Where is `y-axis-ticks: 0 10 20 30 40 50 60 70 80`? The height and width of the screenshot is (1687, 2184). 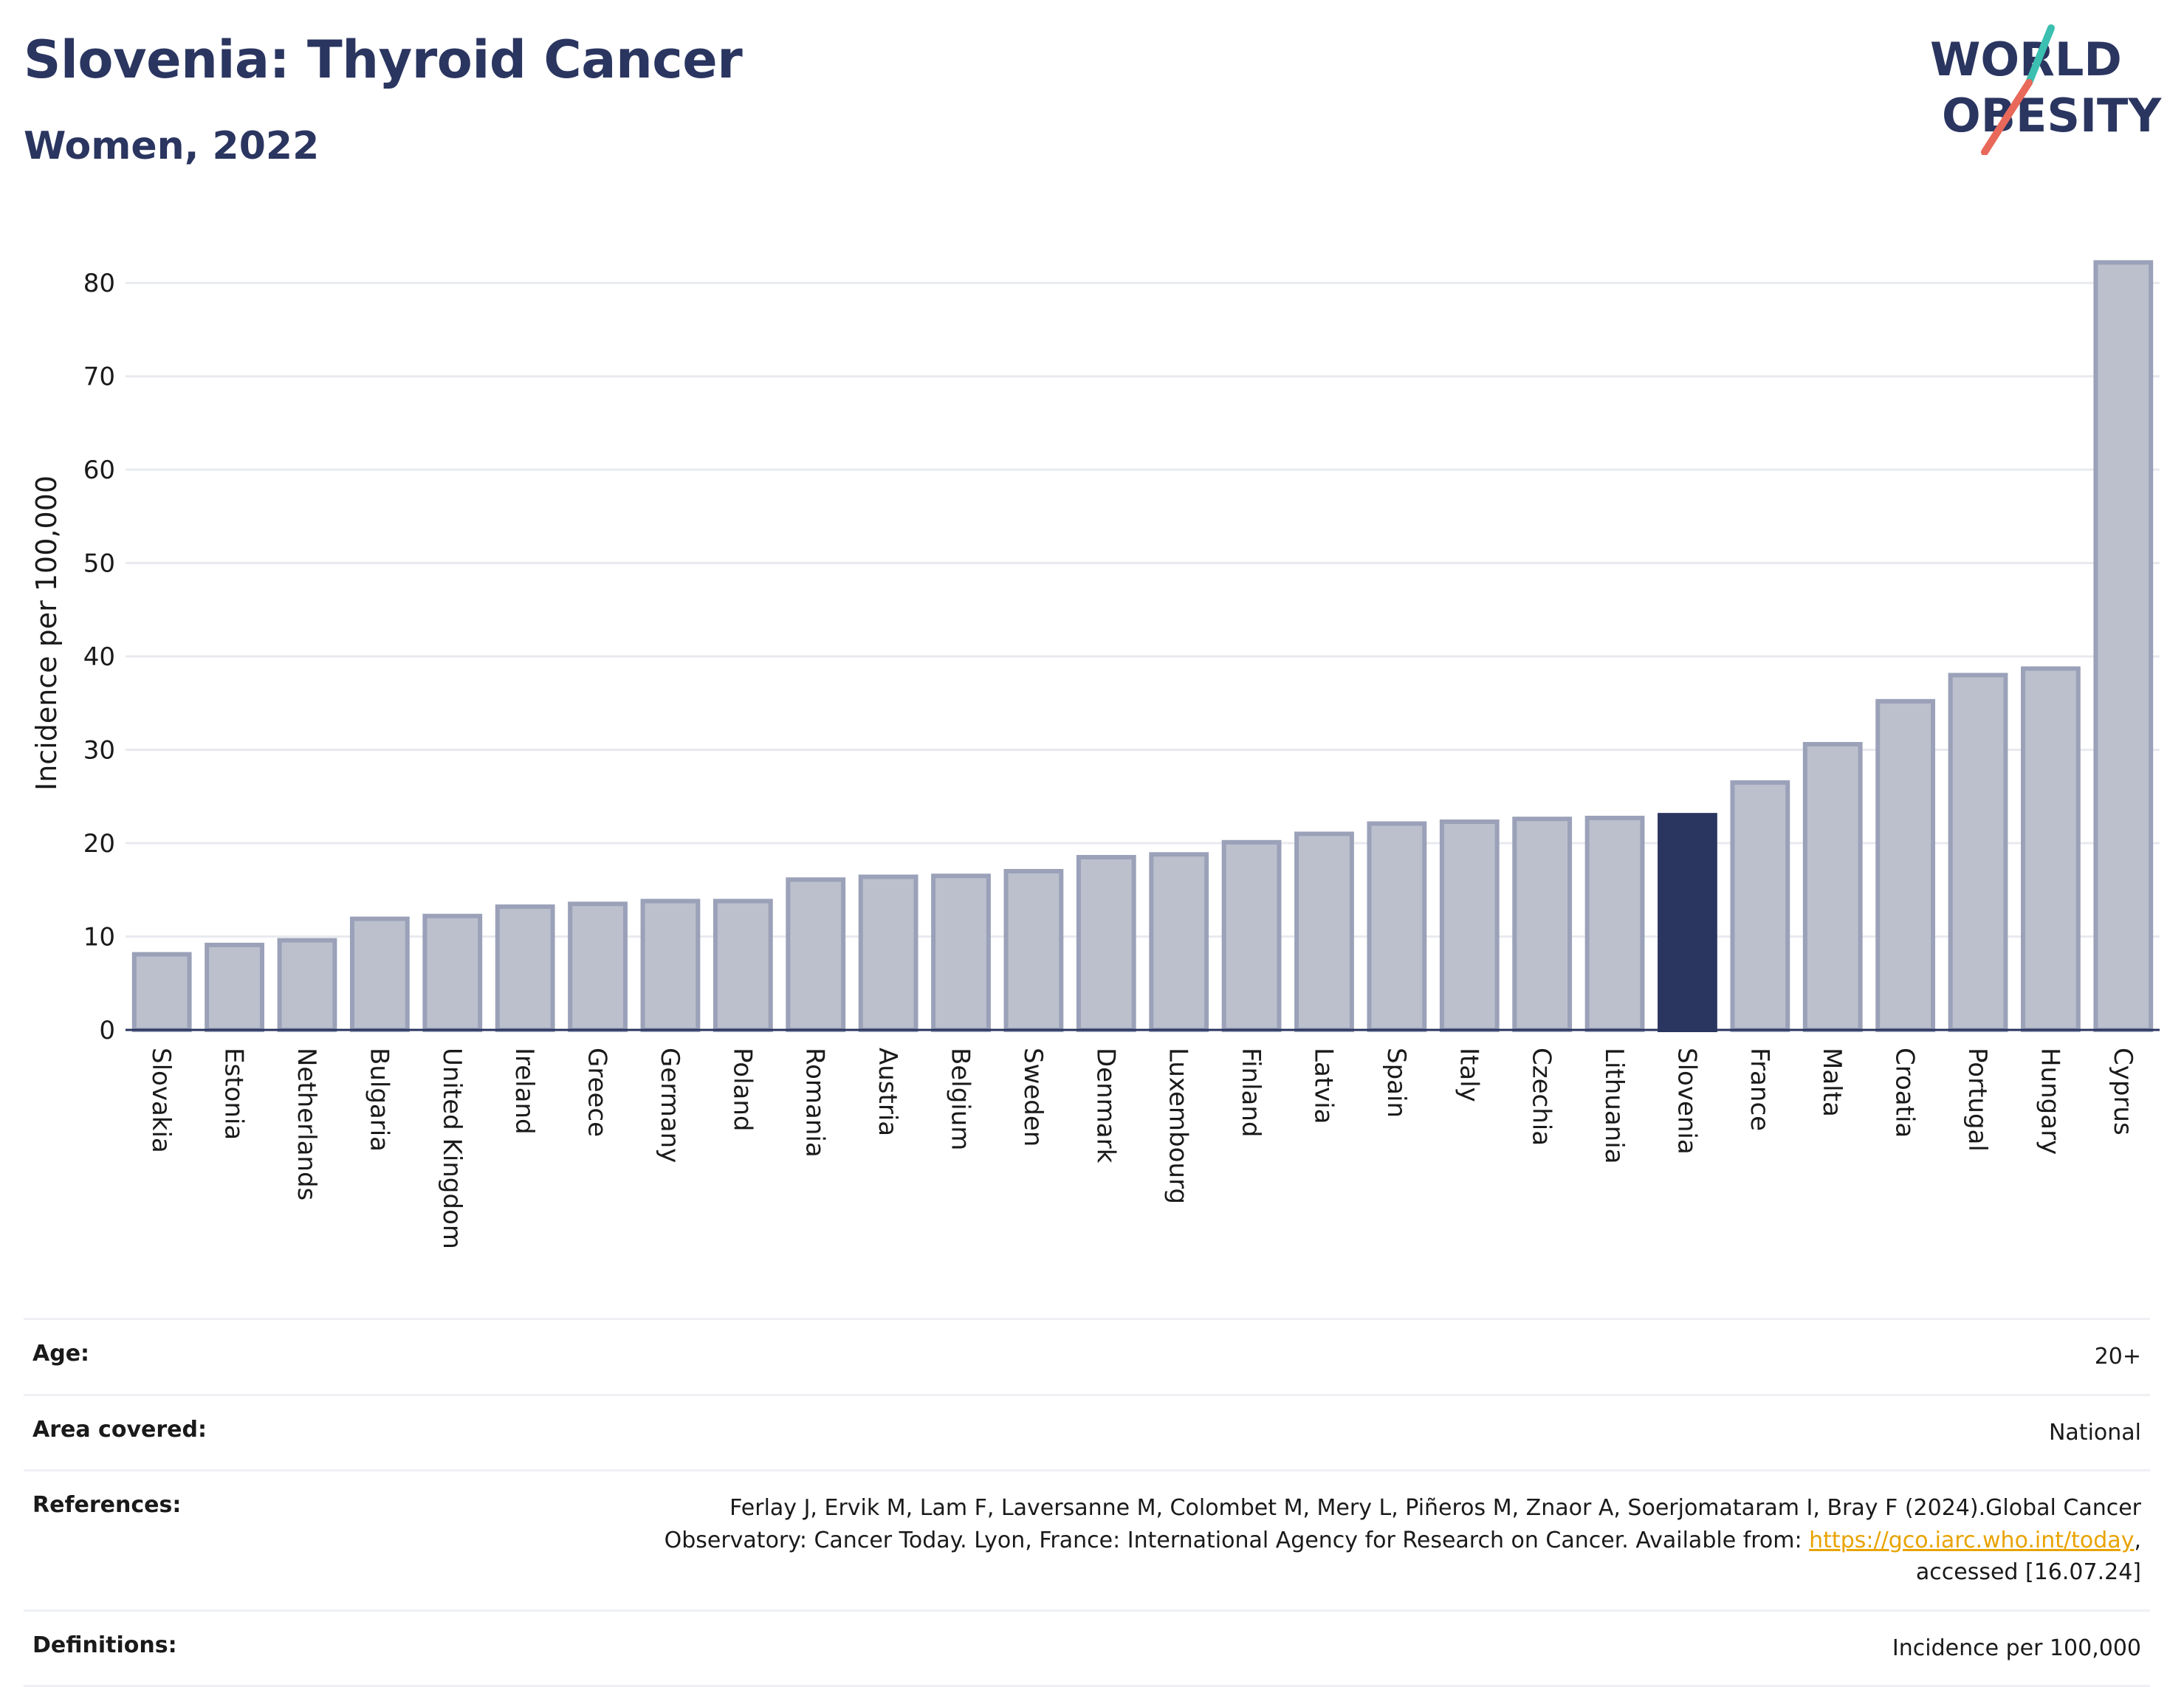 y-axis-ticks: 0 10 20 30 40 50 60 70 80 is located at coordinates (99, 657).